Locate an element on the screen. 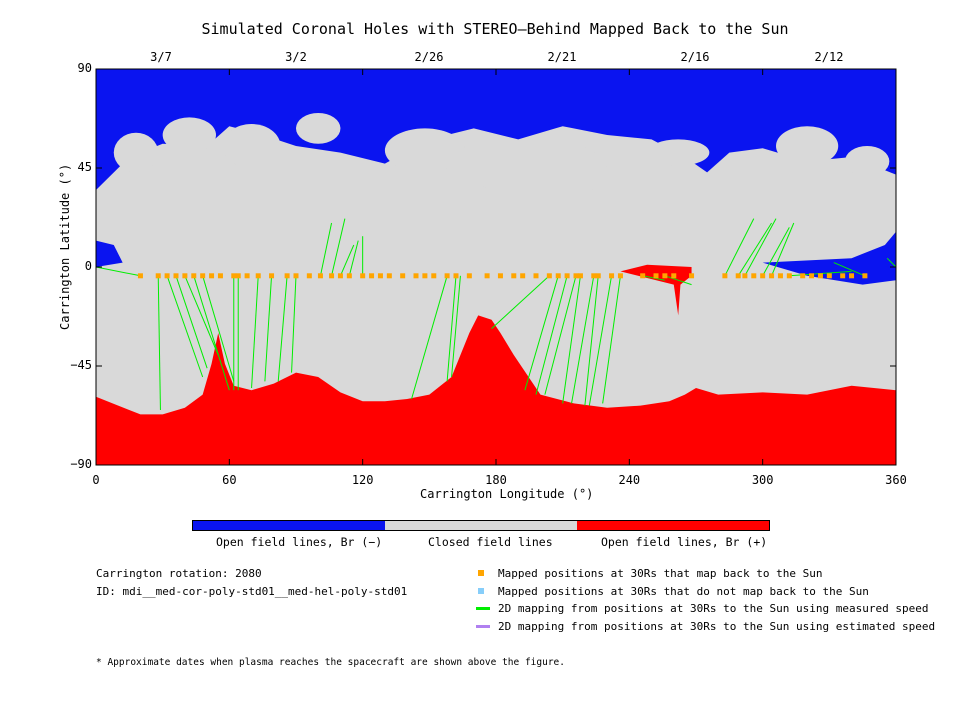 The height and width of the screenshot is (720, 960). x-tick-label: 240 is located at coordinates (629, 480).